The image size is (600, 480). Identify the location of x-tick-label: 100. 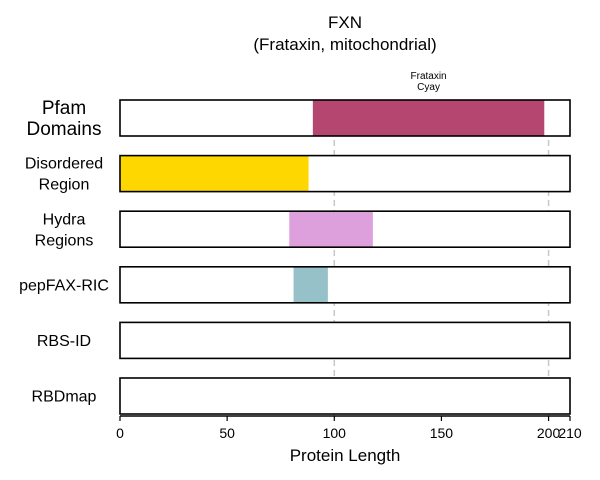
(335, 433).